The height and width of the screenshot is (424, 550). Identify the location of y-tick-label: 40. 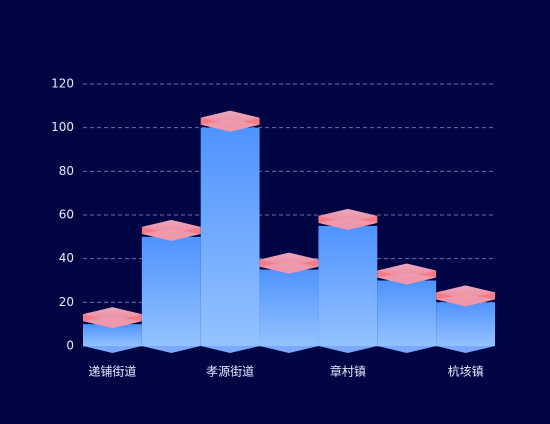
(66, 258).